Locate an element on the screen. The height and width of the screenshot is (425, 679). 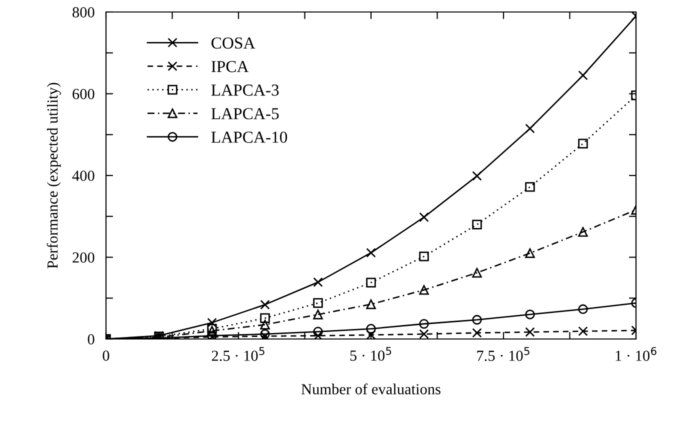
x-tick-label: 0 is located at coordinates (106, 355).